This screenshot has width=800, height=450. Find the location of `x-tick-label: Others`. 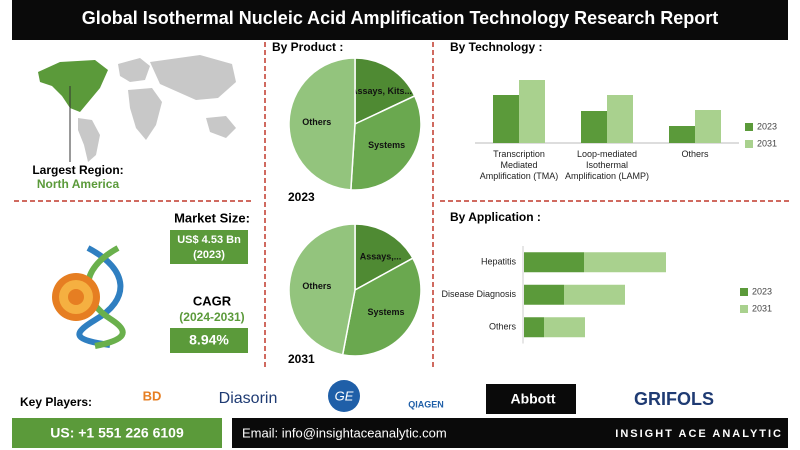

x-tick-label: Others is located at coordinates (695, 154).